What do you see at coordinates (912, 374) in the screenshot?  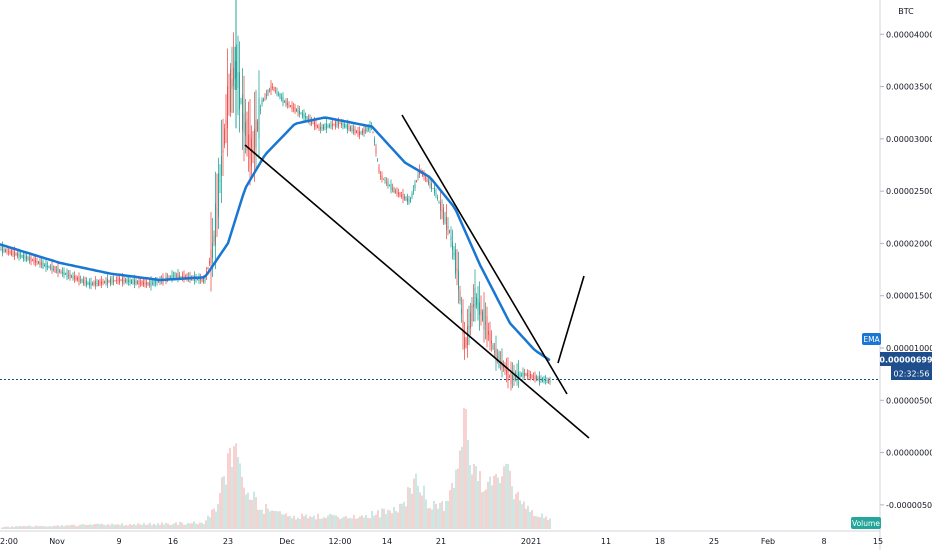 I see `countdown-label: 02:32:56` at bounding box center [912, 374].